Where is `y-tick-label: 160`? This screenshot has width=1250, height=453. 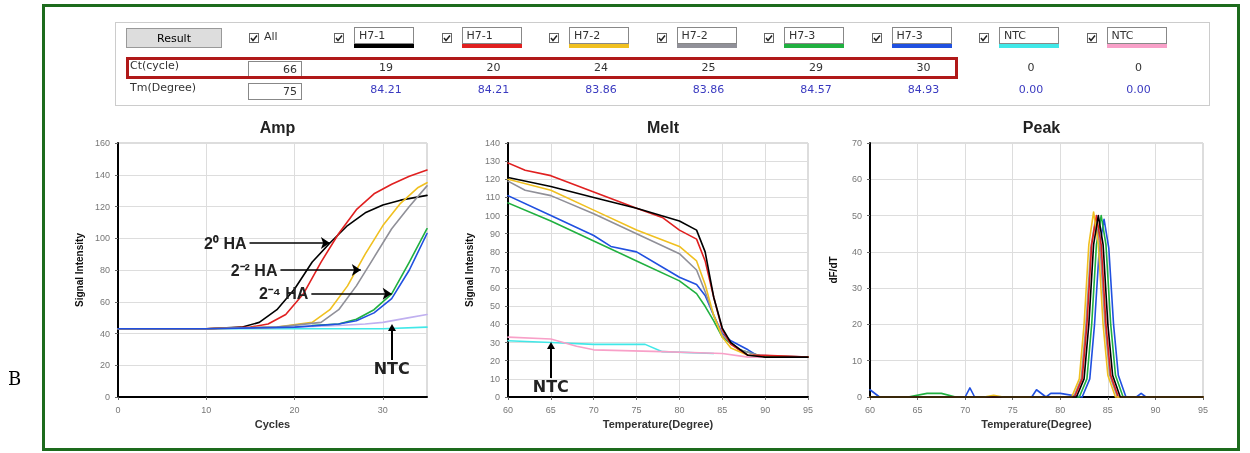
y-tick-label: 160 is located at coordinates (102, 143).